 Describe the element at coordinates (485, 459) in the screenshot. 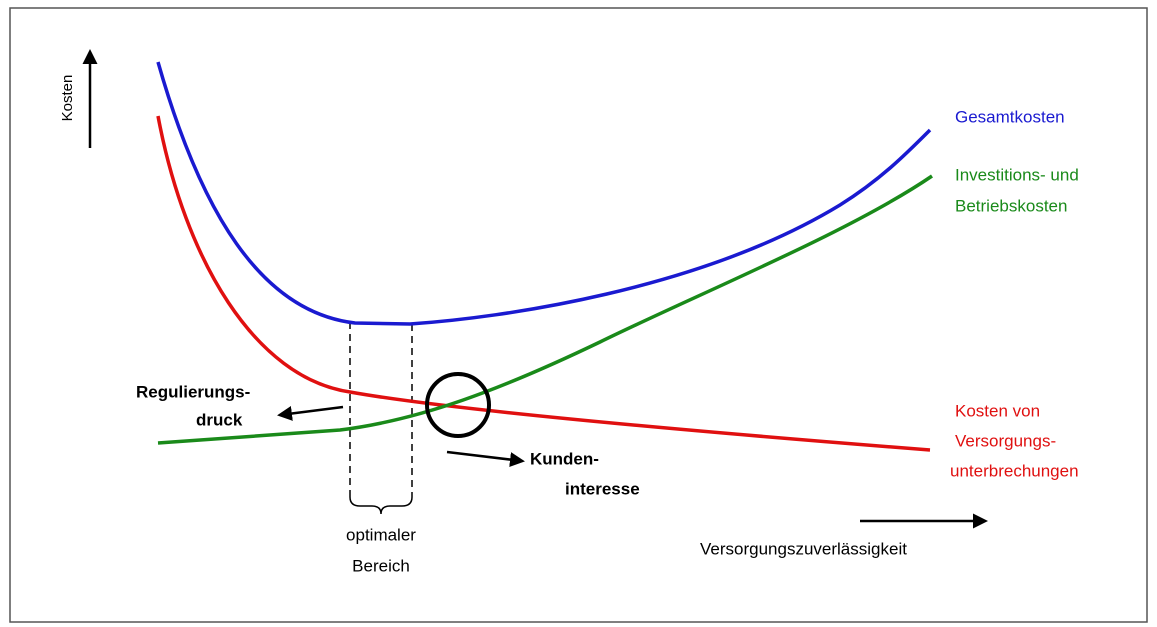

I see `customer-arrow` at that location.